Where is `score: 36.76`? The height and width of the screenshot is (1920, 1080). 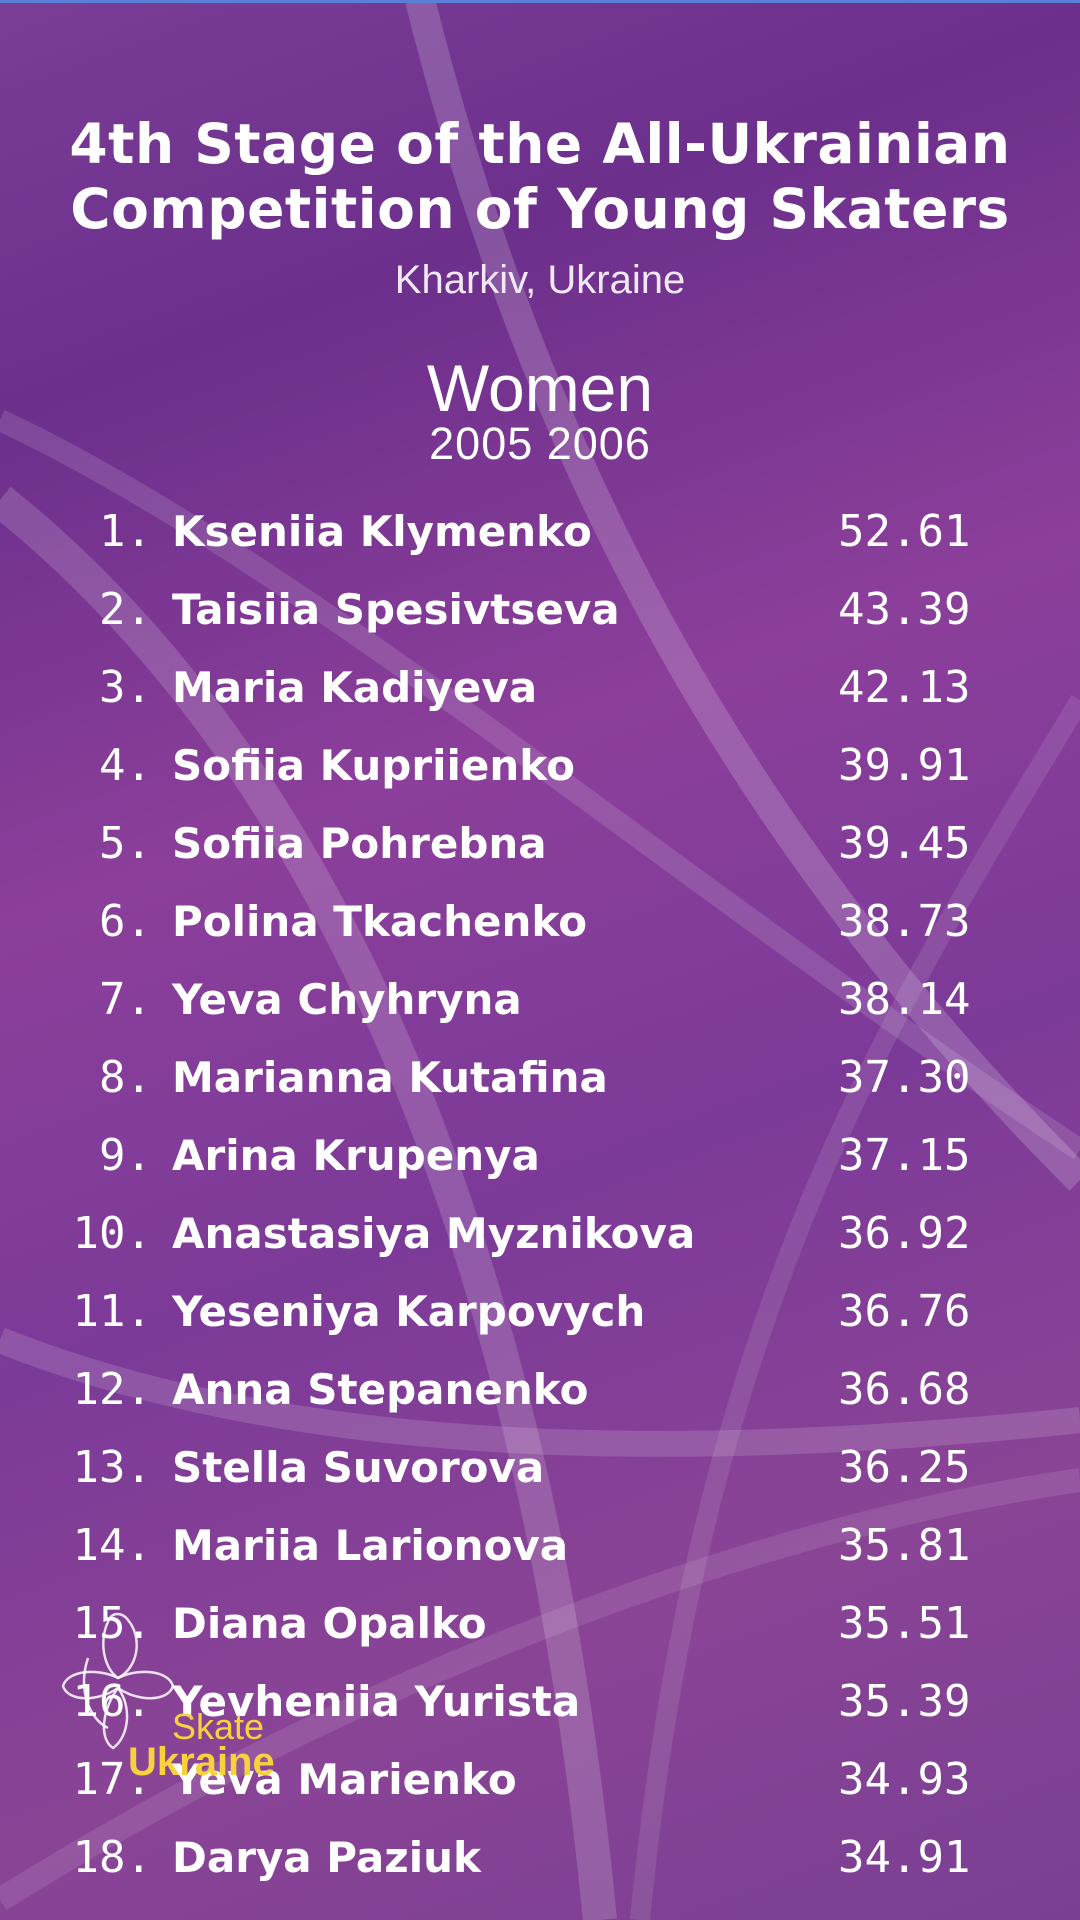 score: 36.76 is located at coordinates (904, 1311).